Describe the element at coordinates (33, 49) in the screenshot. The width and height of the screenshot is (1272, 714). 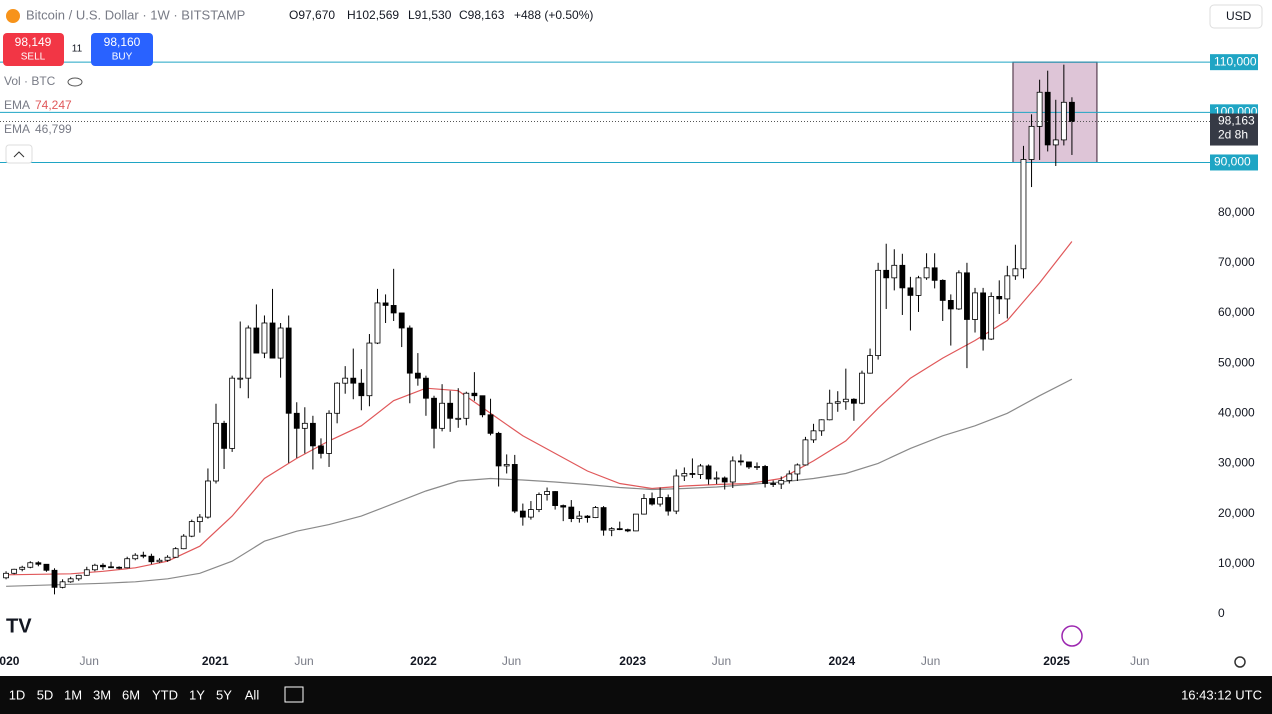
I see `sell-button` at that location.